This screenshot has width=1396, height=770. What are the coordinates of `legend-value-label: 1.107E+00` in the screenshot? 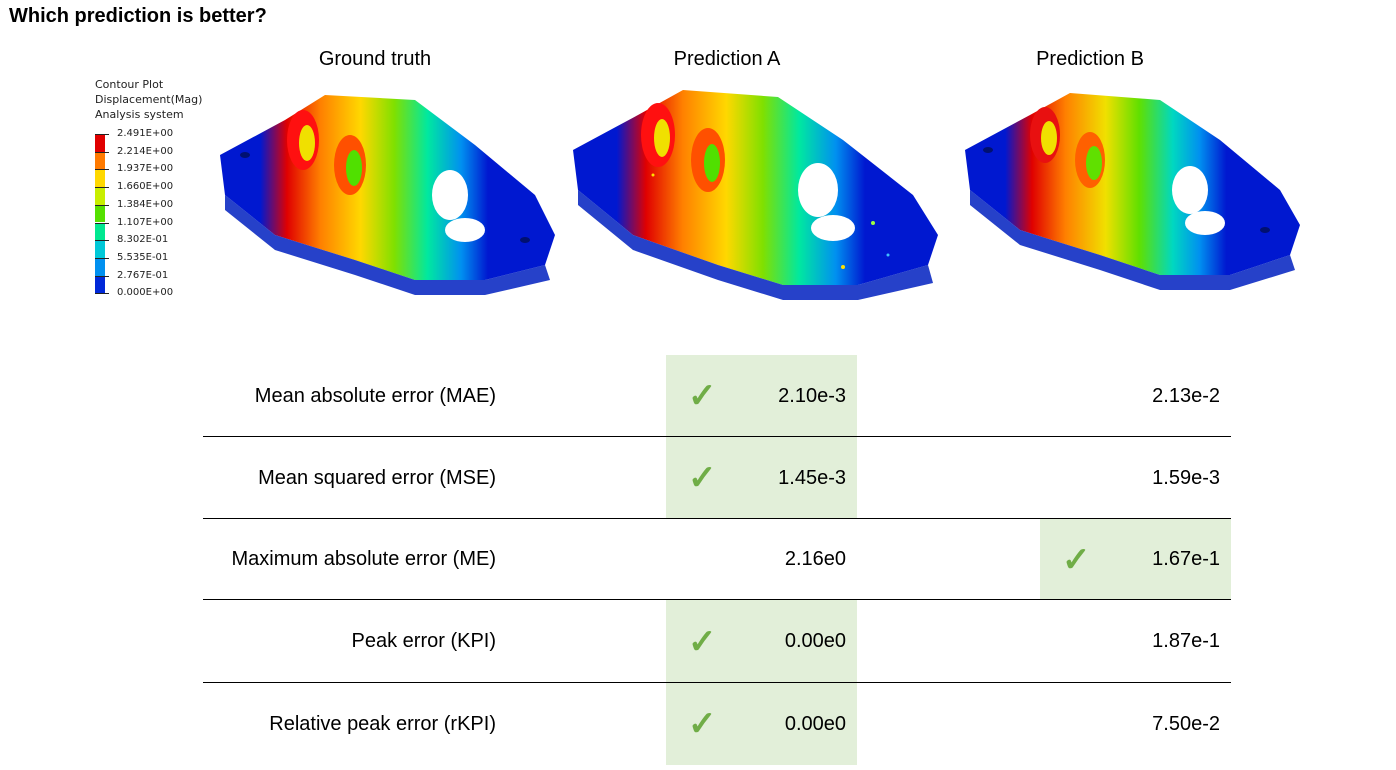 It's located at (145, 222).